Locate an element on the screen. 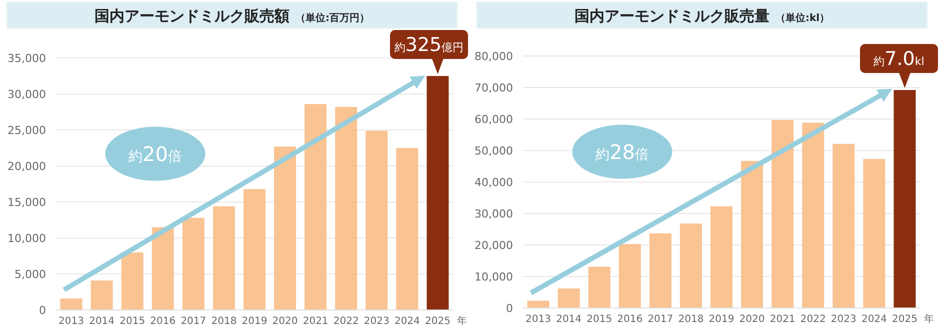 This screenshot has height=331, width=940. y-tick-label: 15,000 is located at coordinates (27, 202).